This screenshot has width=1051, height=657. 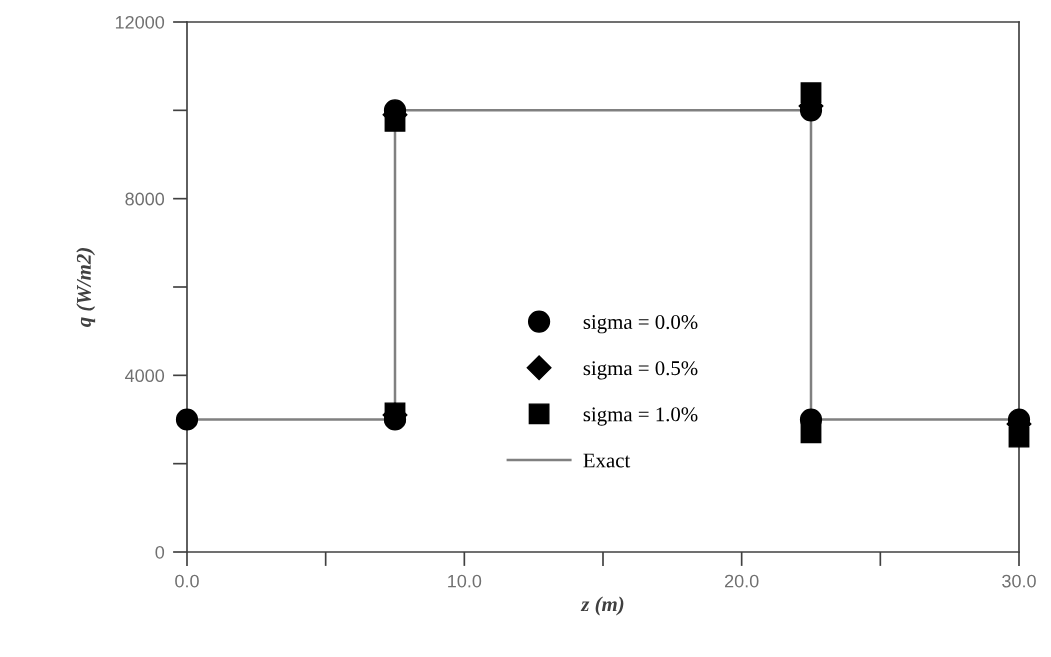 What do you see at coordinates (465, 581) in the screenshot?
I see `x-tick-label: 10.0` at bounding box center [465, 581].